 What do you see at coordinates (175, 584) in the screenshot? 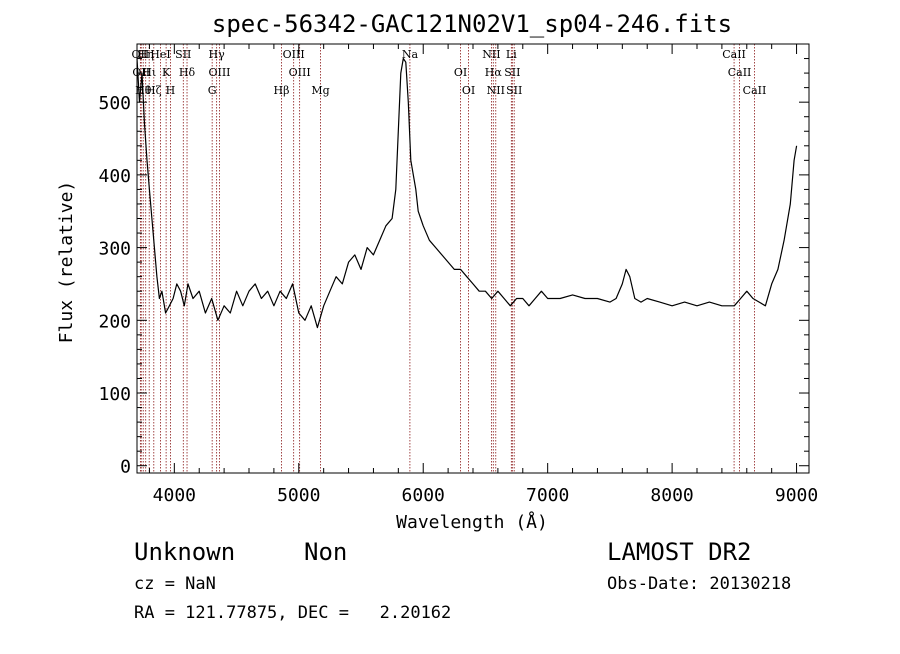
I see `redshift-cz: cz = NaN` at bounding box center [175, 584].